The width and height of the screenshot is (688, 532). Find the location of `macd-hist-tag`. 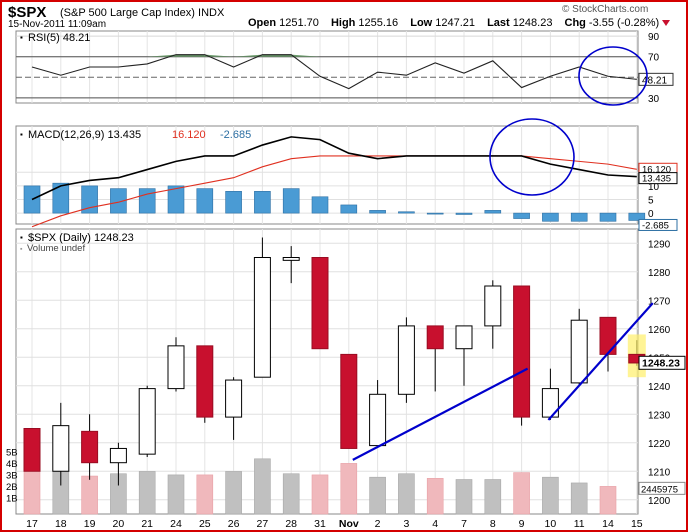

macd-hist-tag is located at coordinates (658, 224).